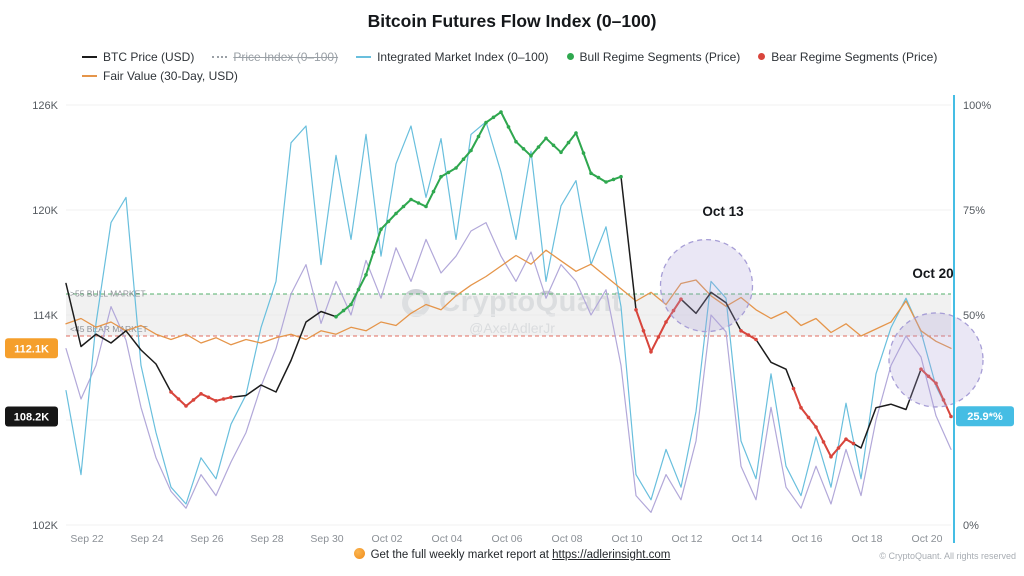  I want to click on legend-item-label: Bull Regime Segments (Price), so click(660, 56).